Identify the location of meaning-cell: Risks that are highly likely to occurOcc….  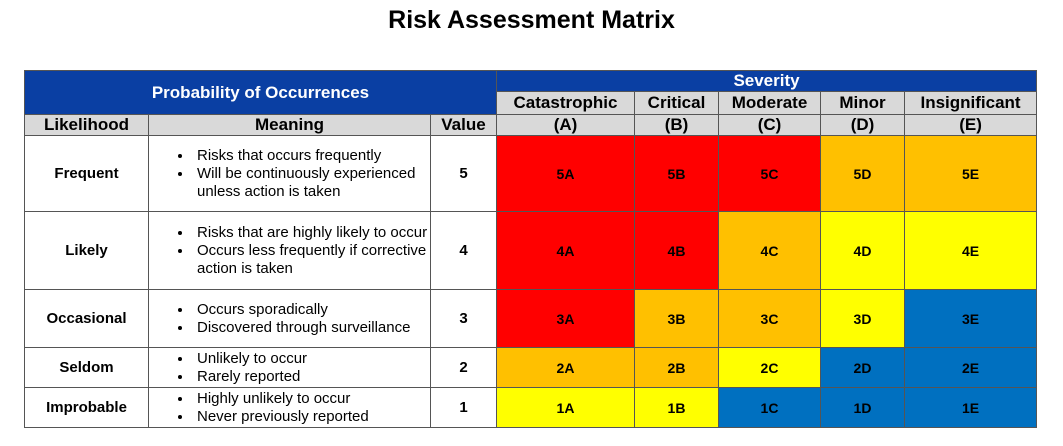
(289, 250).